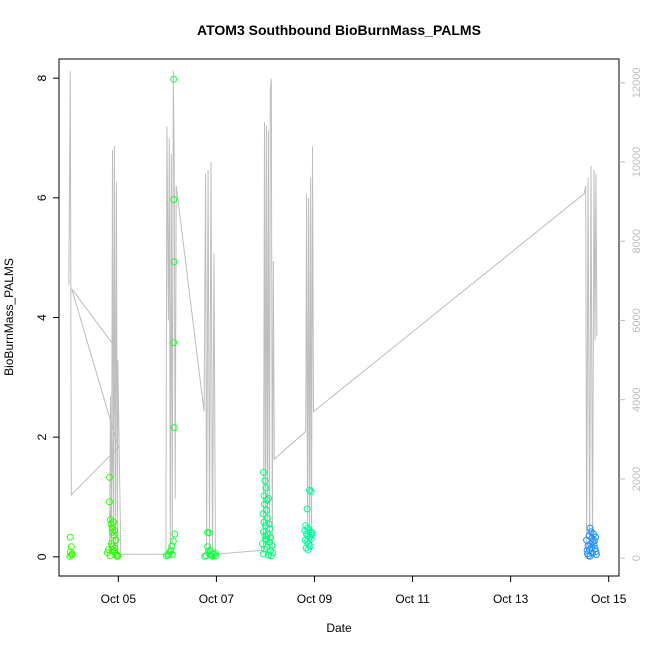  Describe the element at coordinates (637, 479) in the screenshot. I see `y2-tick-label: 2000` at that location.